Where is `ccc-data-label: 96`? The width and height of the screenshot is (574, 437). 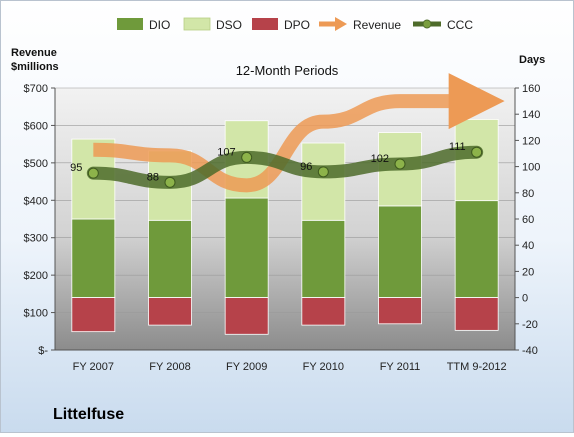
ccc-data-label: 96 is located at coordinates (306, 167).